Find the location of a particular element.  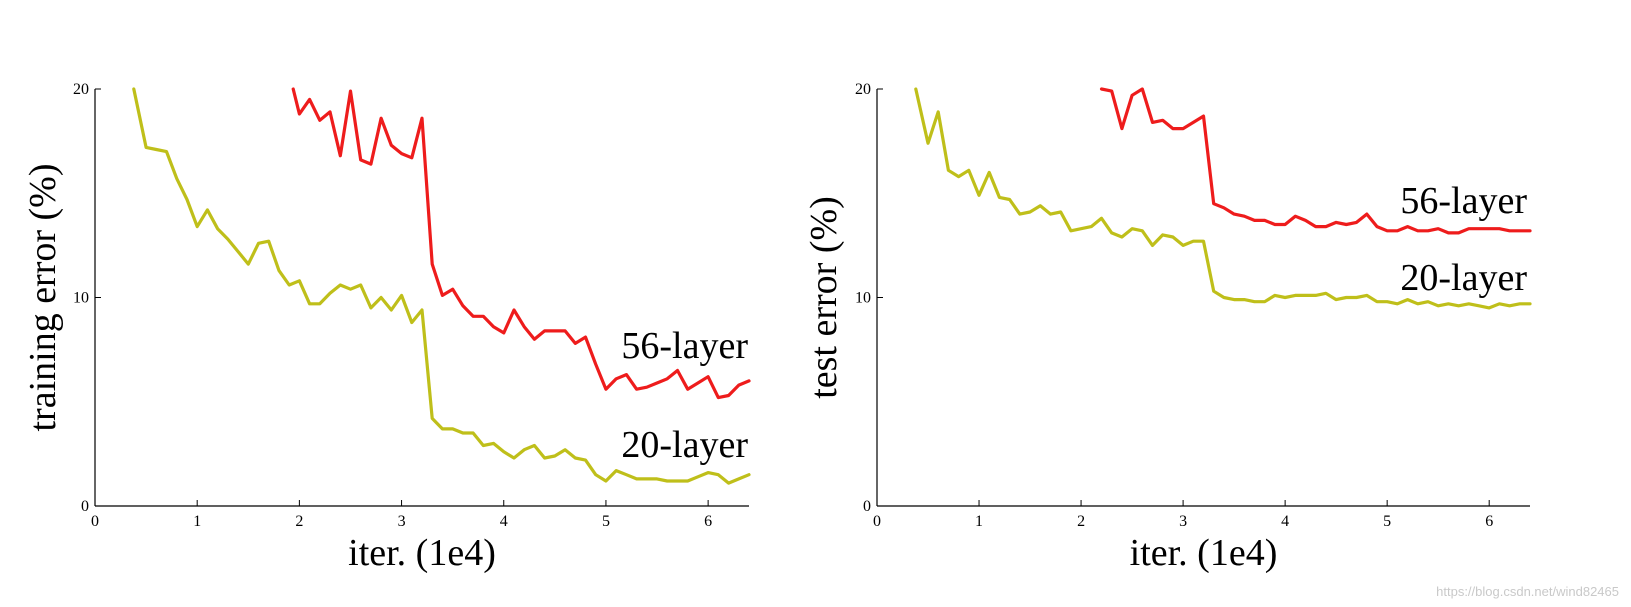

series-line-20-layer is located at coordinates (1223, 198).